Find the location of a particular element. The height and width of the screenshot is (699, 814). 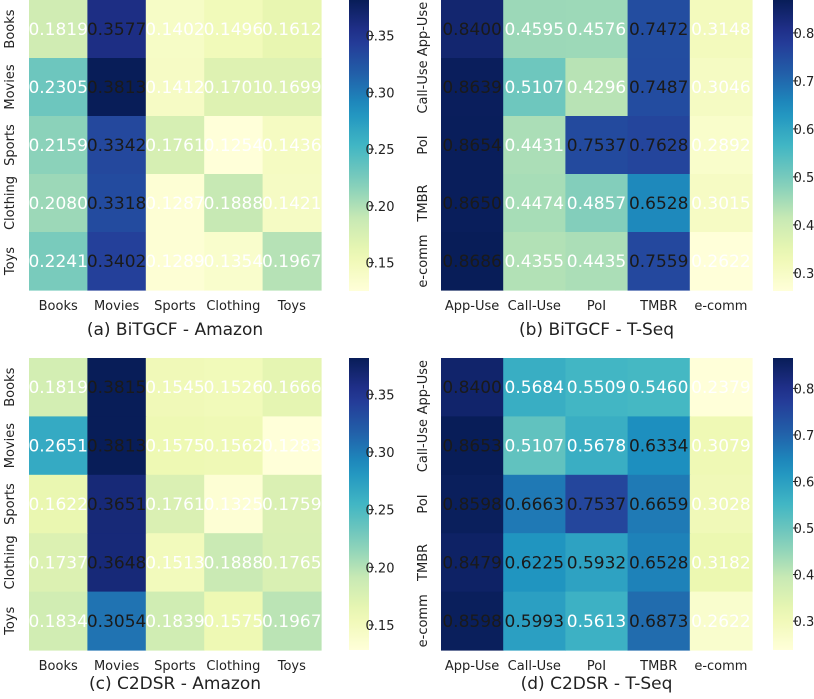

cell-value-label: 0.8400 is located at coordinates (471, 388).